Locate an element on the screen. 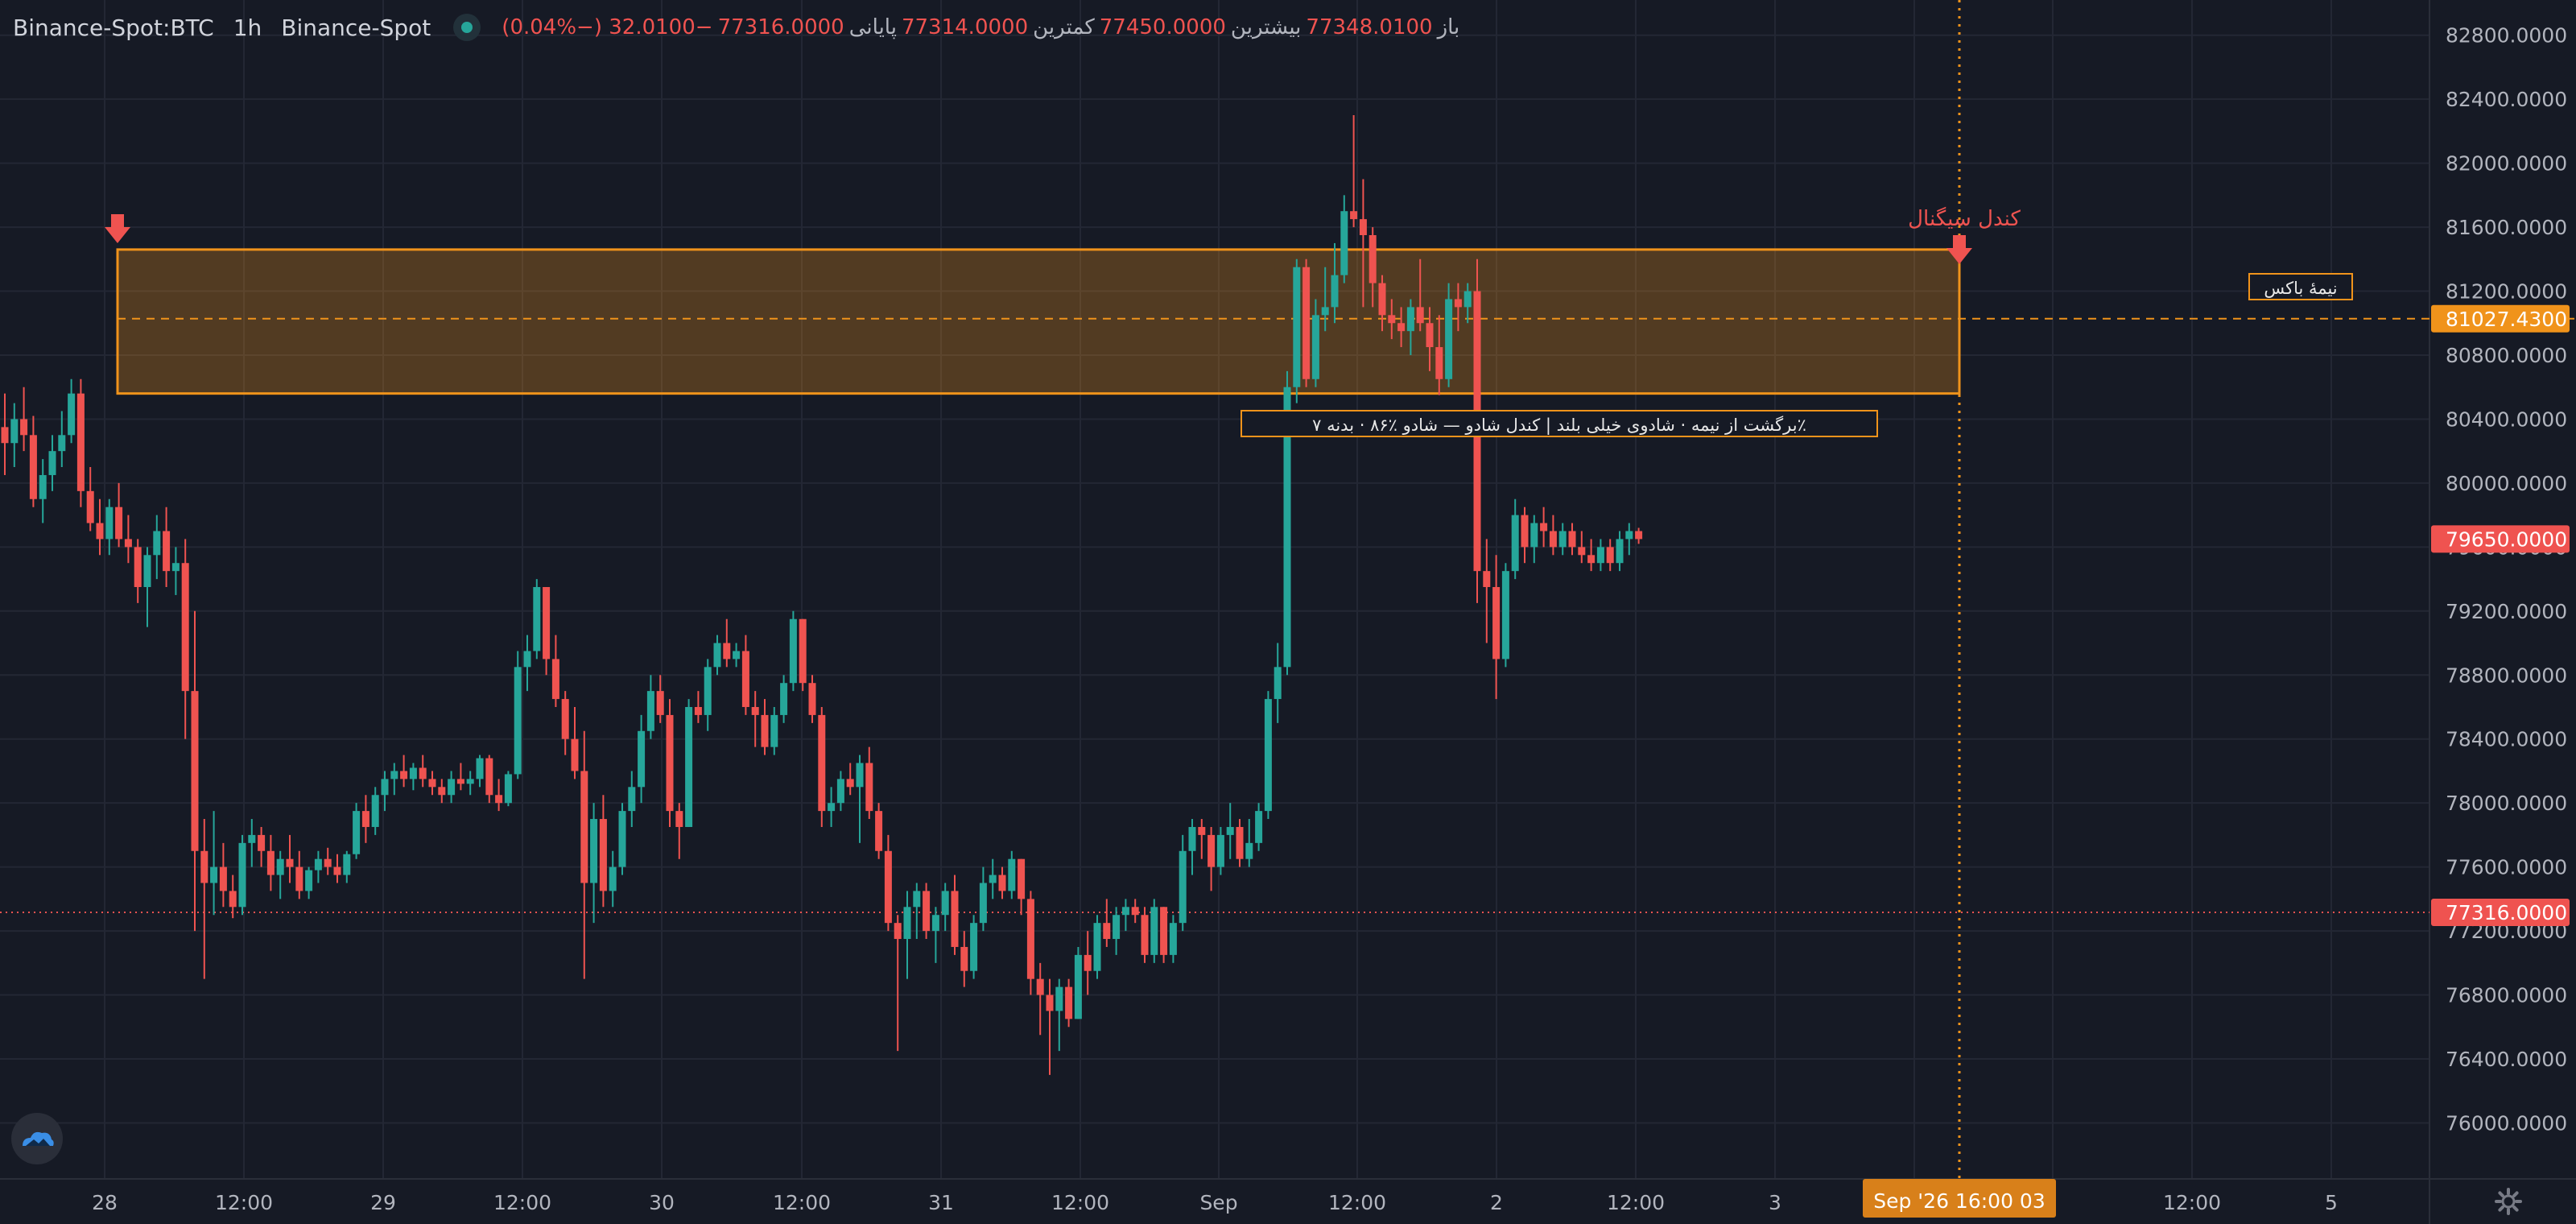  symbol-name: Binance-Spot:BTC is located at coordinates (113, 27).